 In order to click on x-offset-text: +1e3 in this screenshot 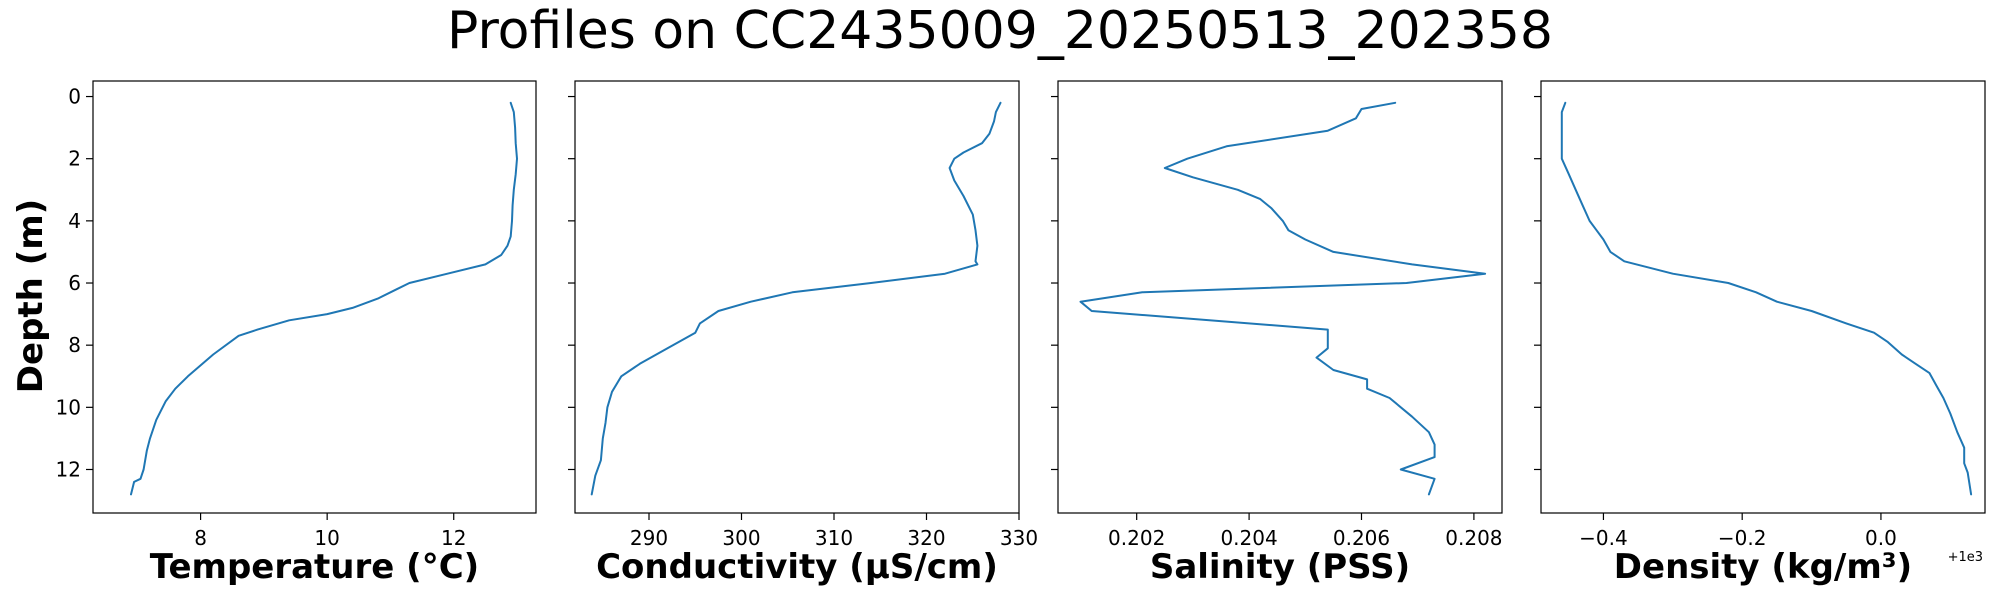, I will do `click(1965, 557)`.